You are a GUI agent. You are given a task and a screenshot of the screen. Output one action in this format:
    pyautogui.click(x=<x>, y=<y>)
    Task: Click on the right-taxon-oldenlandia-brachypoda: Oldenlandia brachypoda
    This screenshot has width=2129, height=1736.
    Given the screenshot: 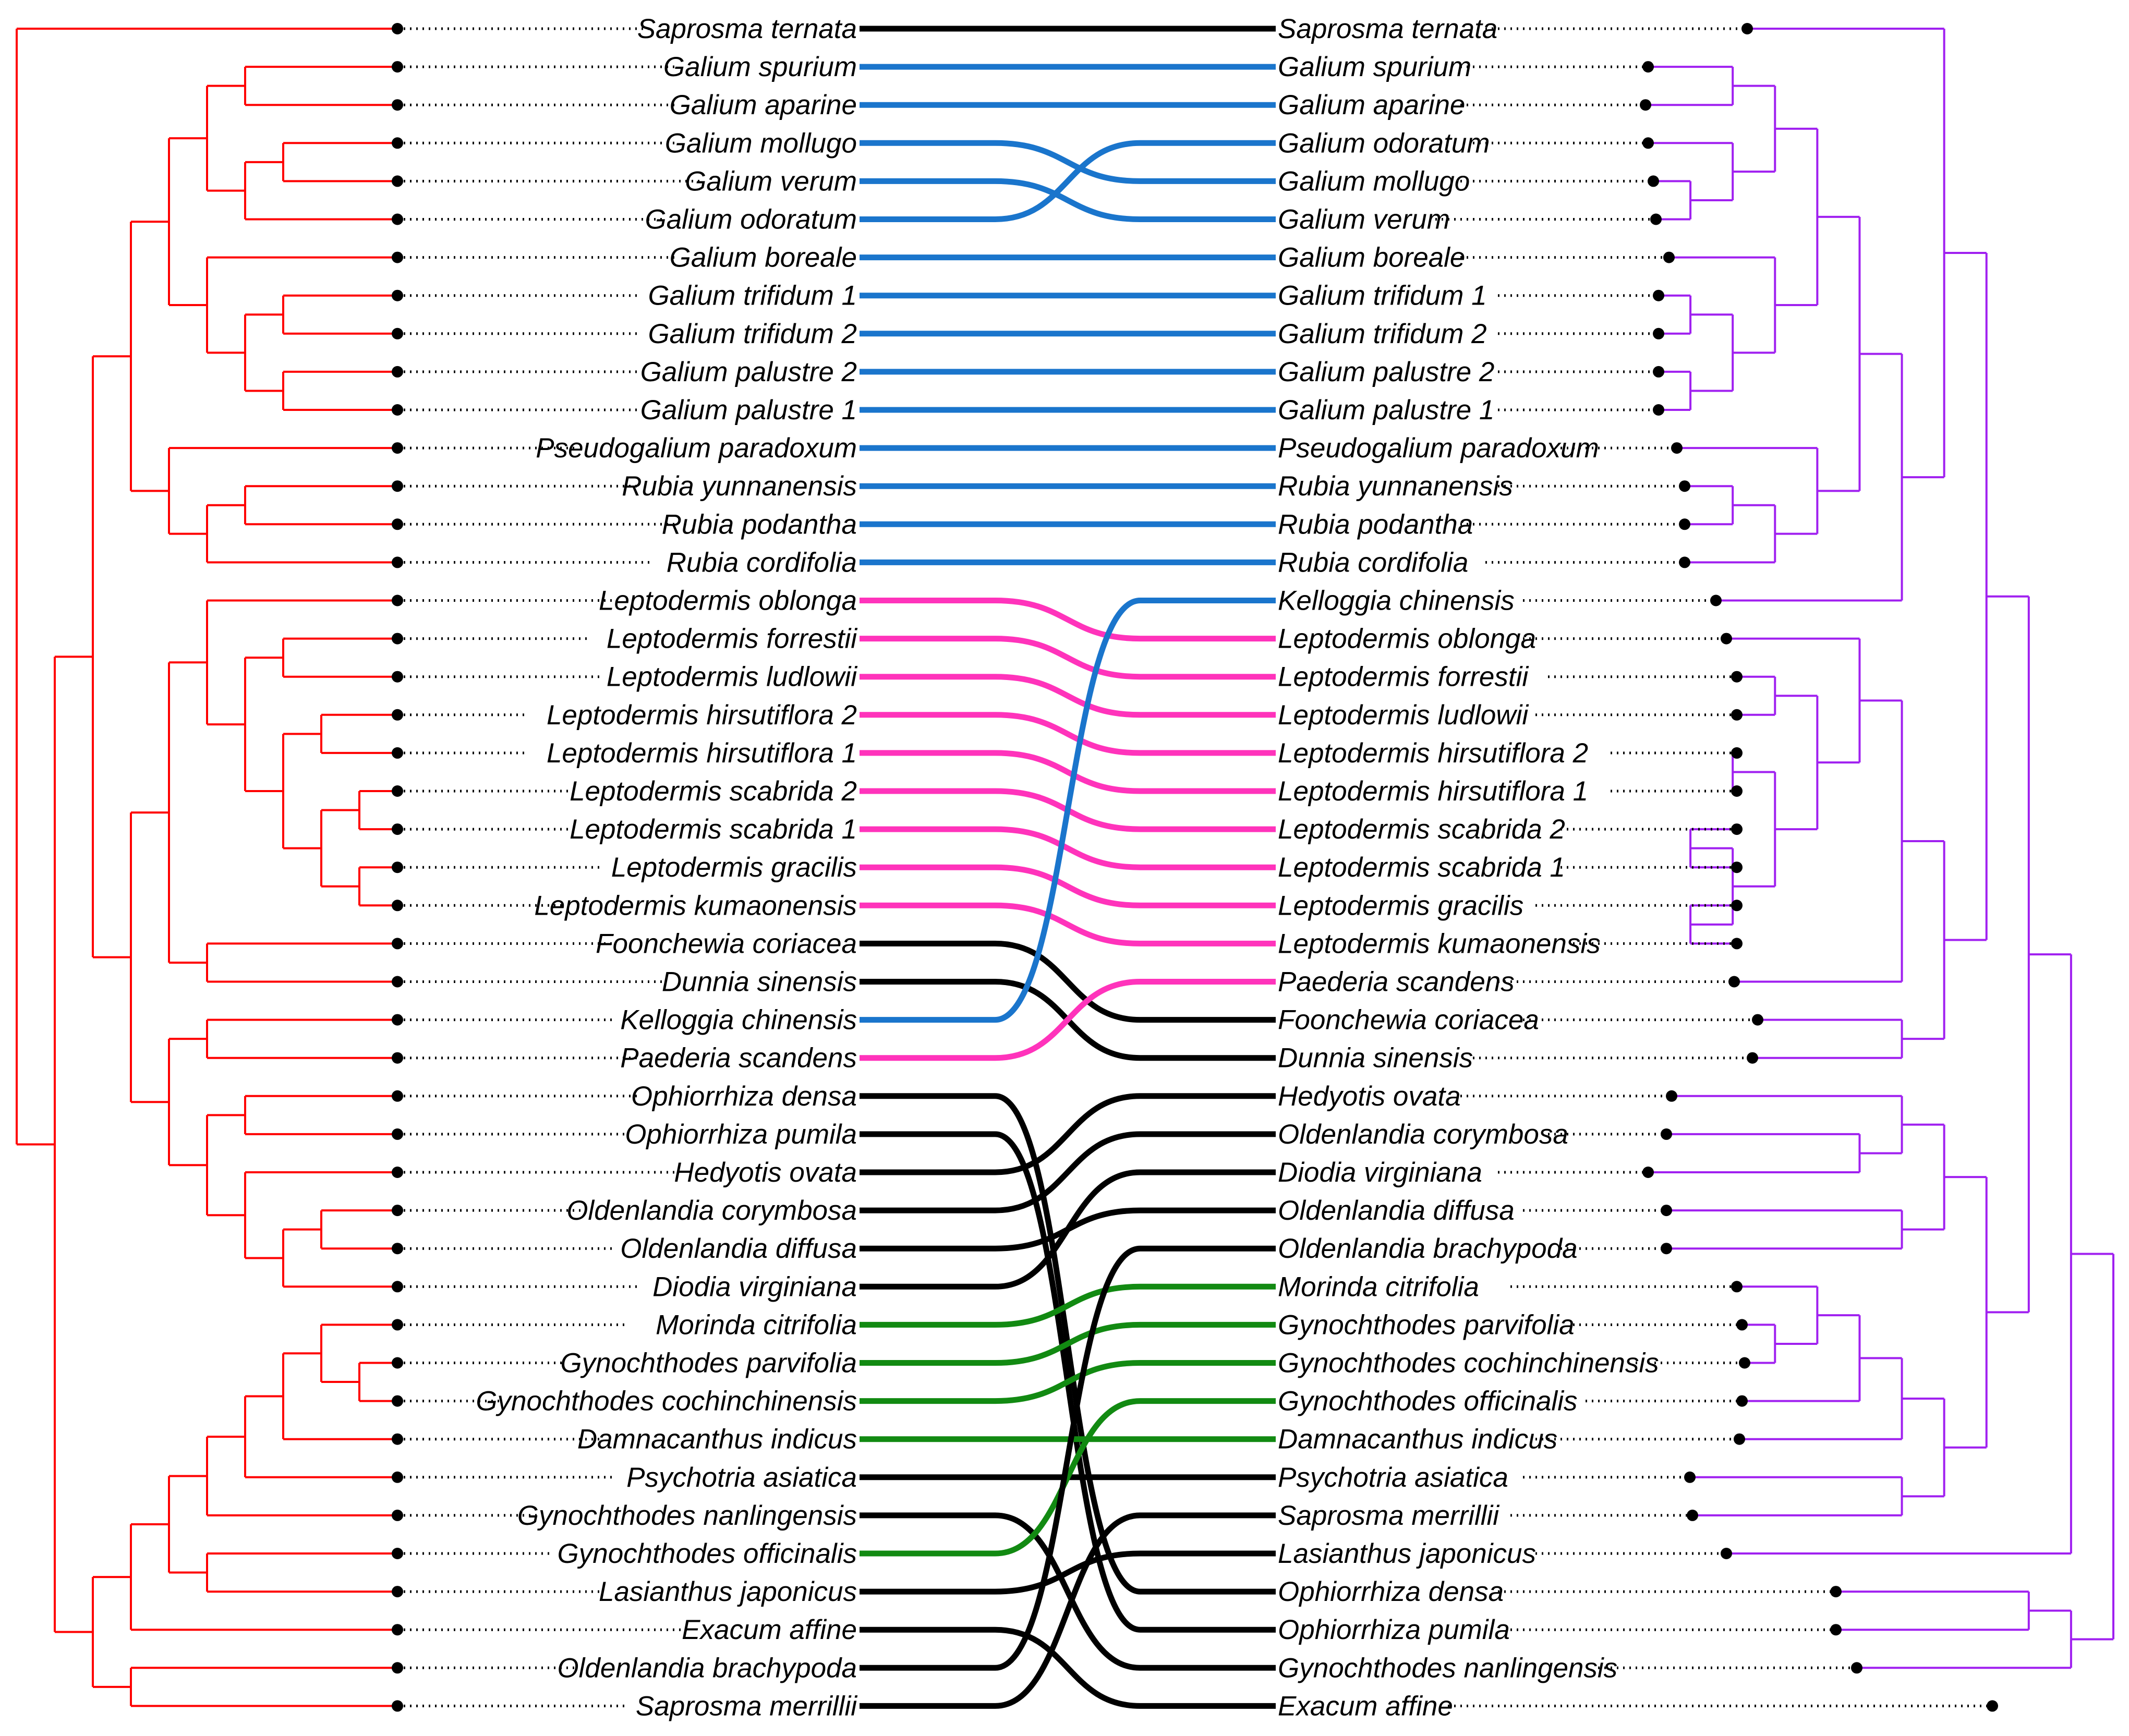 What is the action you would take?
    pyautogui.click(x=1428, y=1248)
    